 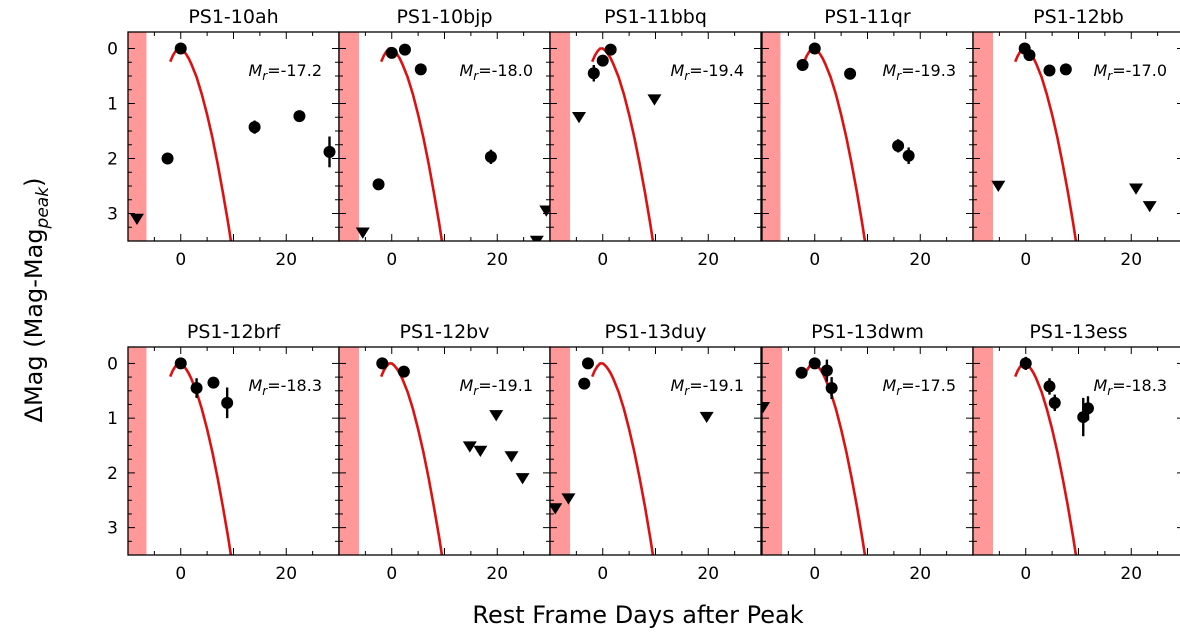 I want to click on mag-value: =-17.2, so click(x=294, y=70).